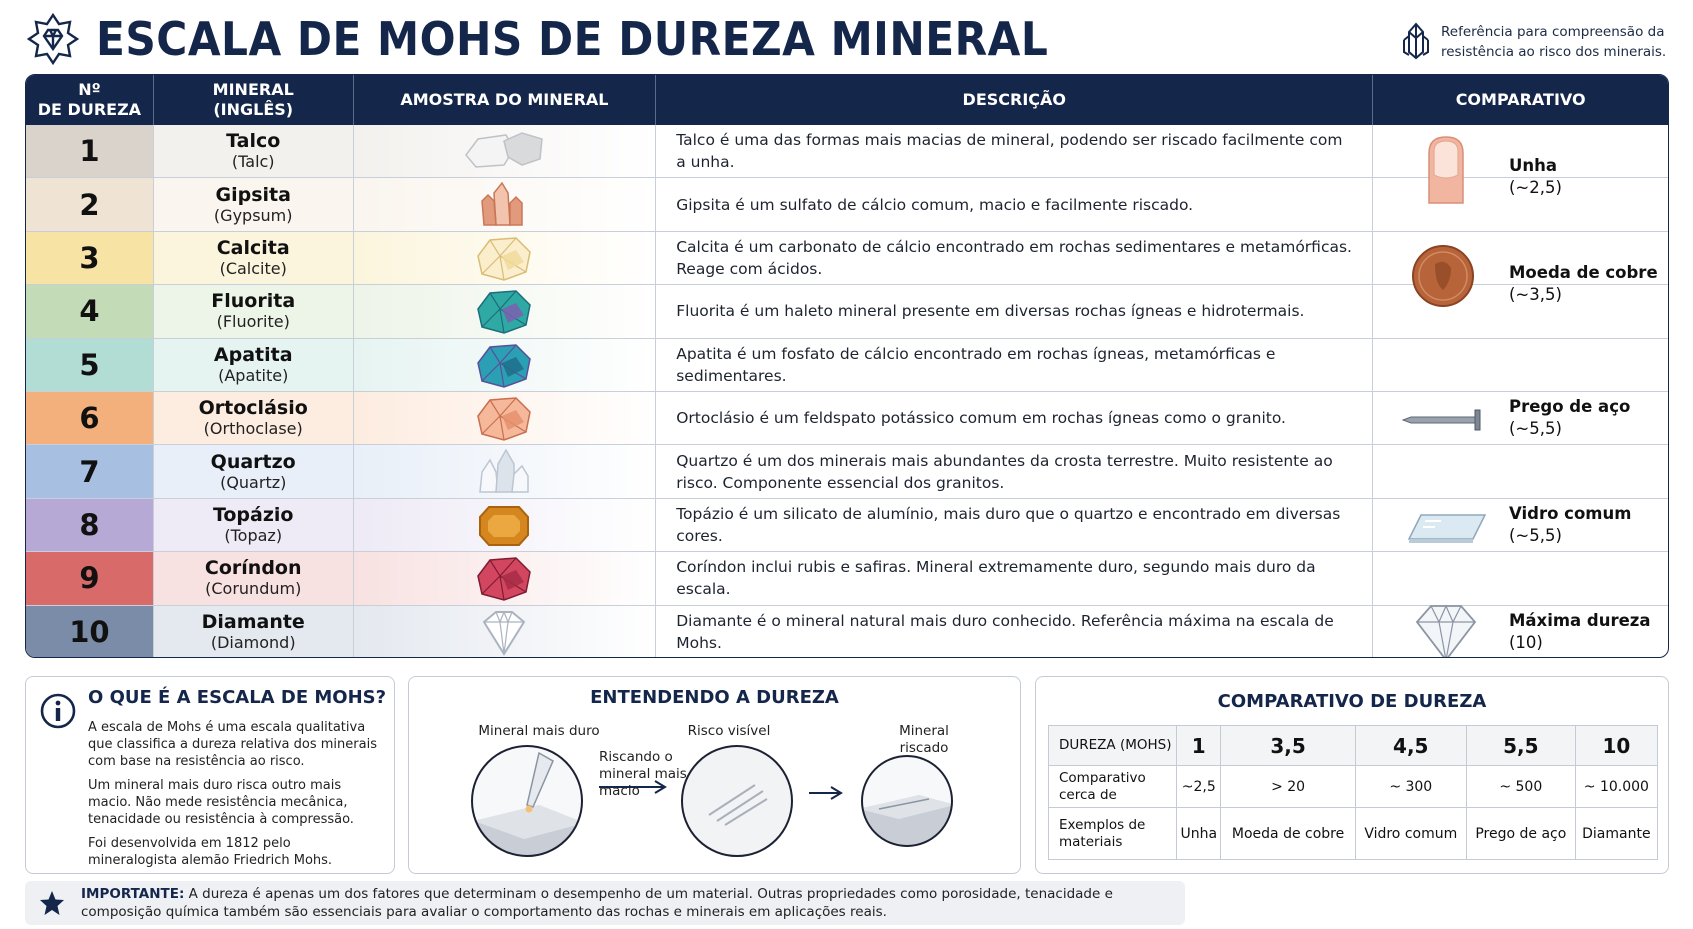  Describe the element at coordinates (1112, 786) in the screenshot. I see `row-label: Comparativo cerca de` at that location.